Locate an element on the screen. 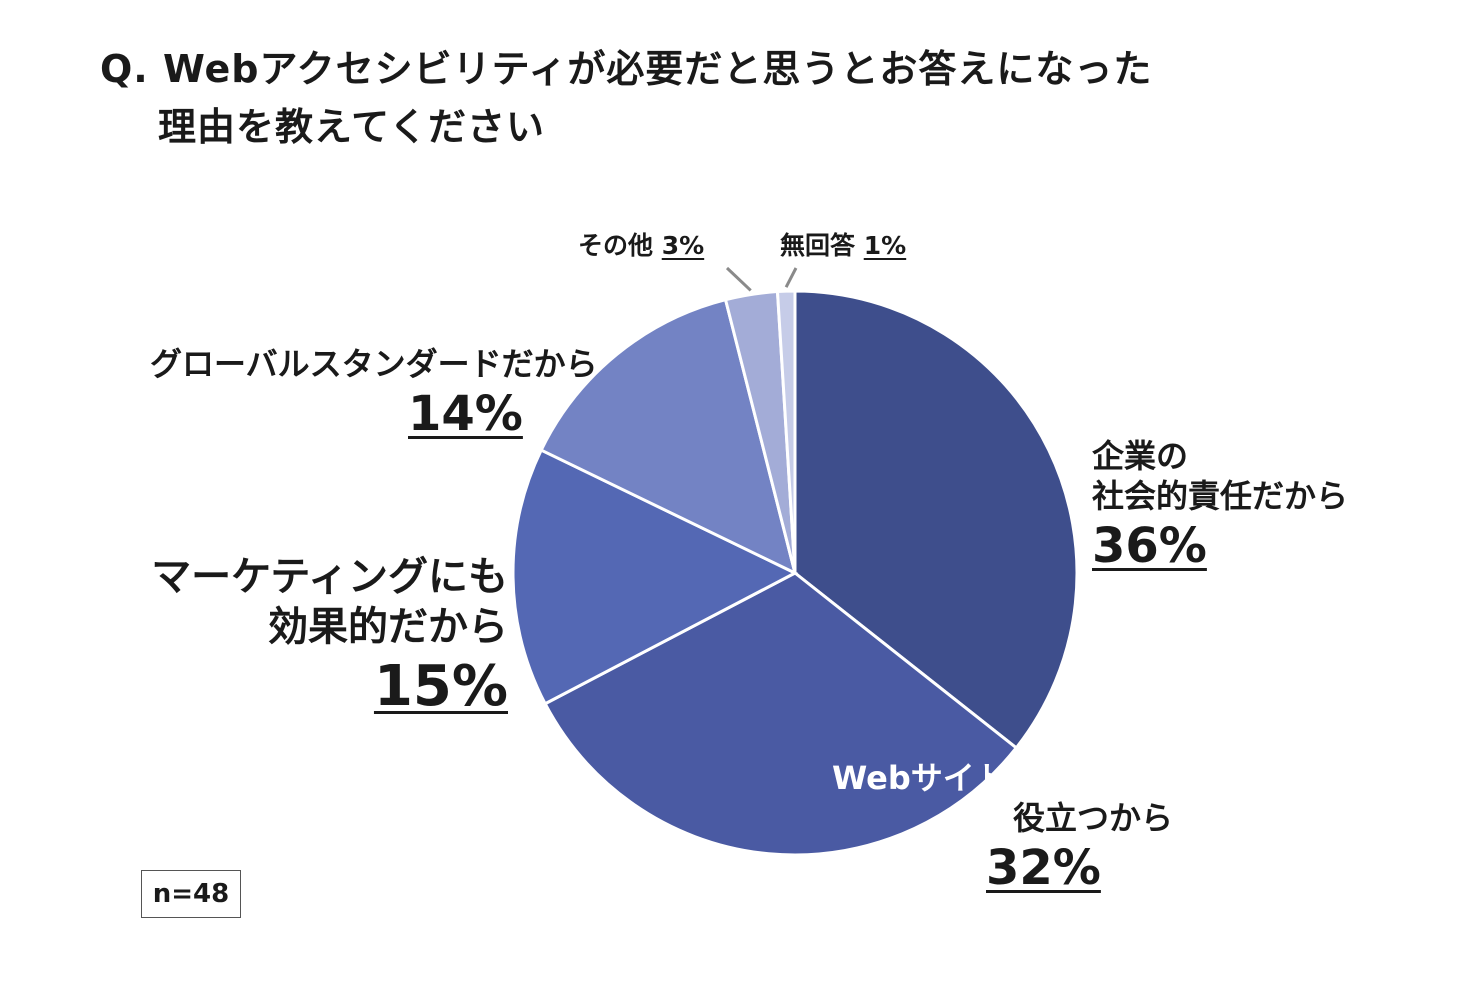 This screenshot has width=1480, height=981. slice-label-social-responsibility: 企業の 社会的責任だから 36% is located at coordinates (1220, 506).